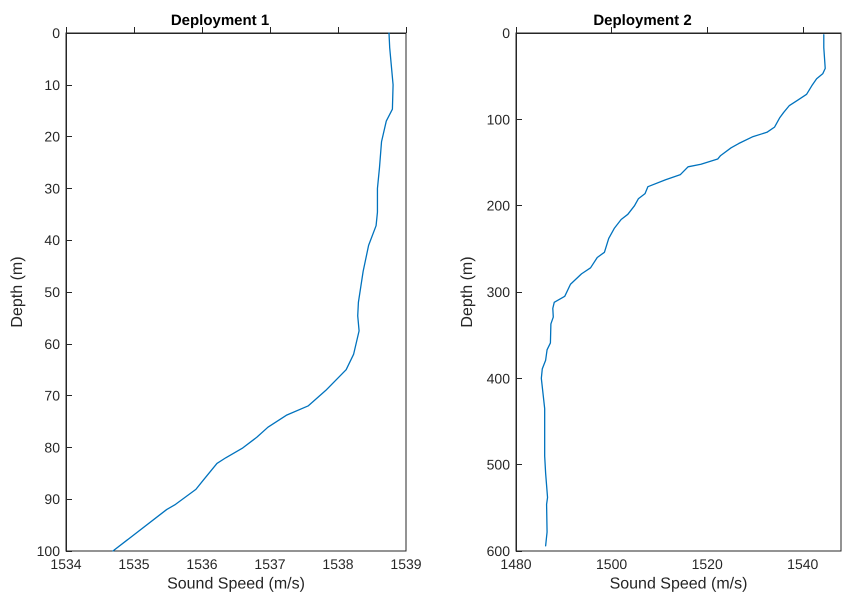  Describe the element at coordinates (202, 564) in the screenshot. I see `x-tick-label: 1536` at that location.